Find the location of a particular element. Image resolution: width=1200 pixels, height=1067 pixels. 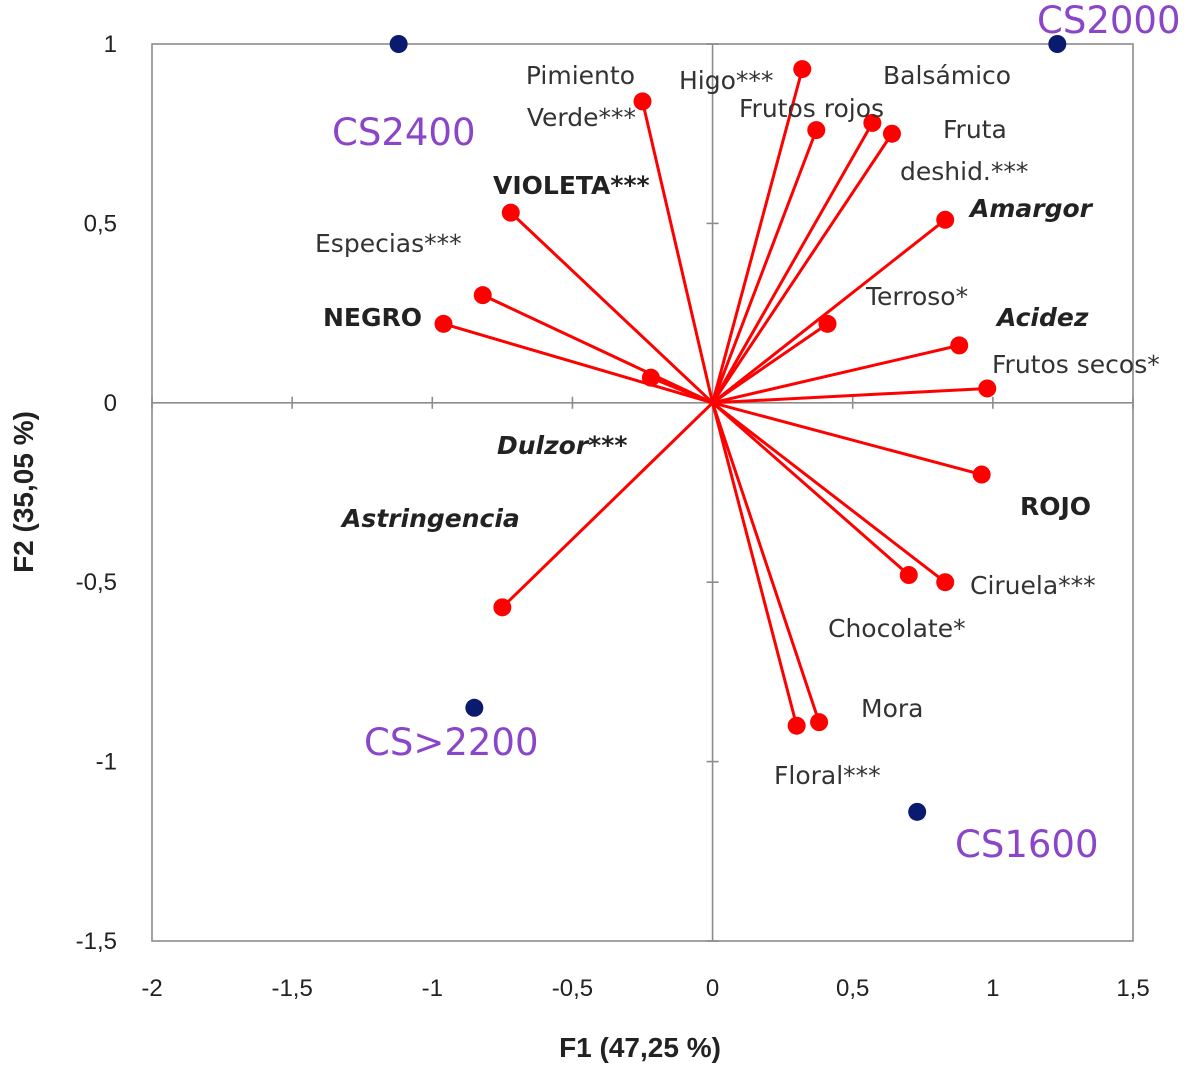

vector-point-rojo is located at coordinates (981, 474).